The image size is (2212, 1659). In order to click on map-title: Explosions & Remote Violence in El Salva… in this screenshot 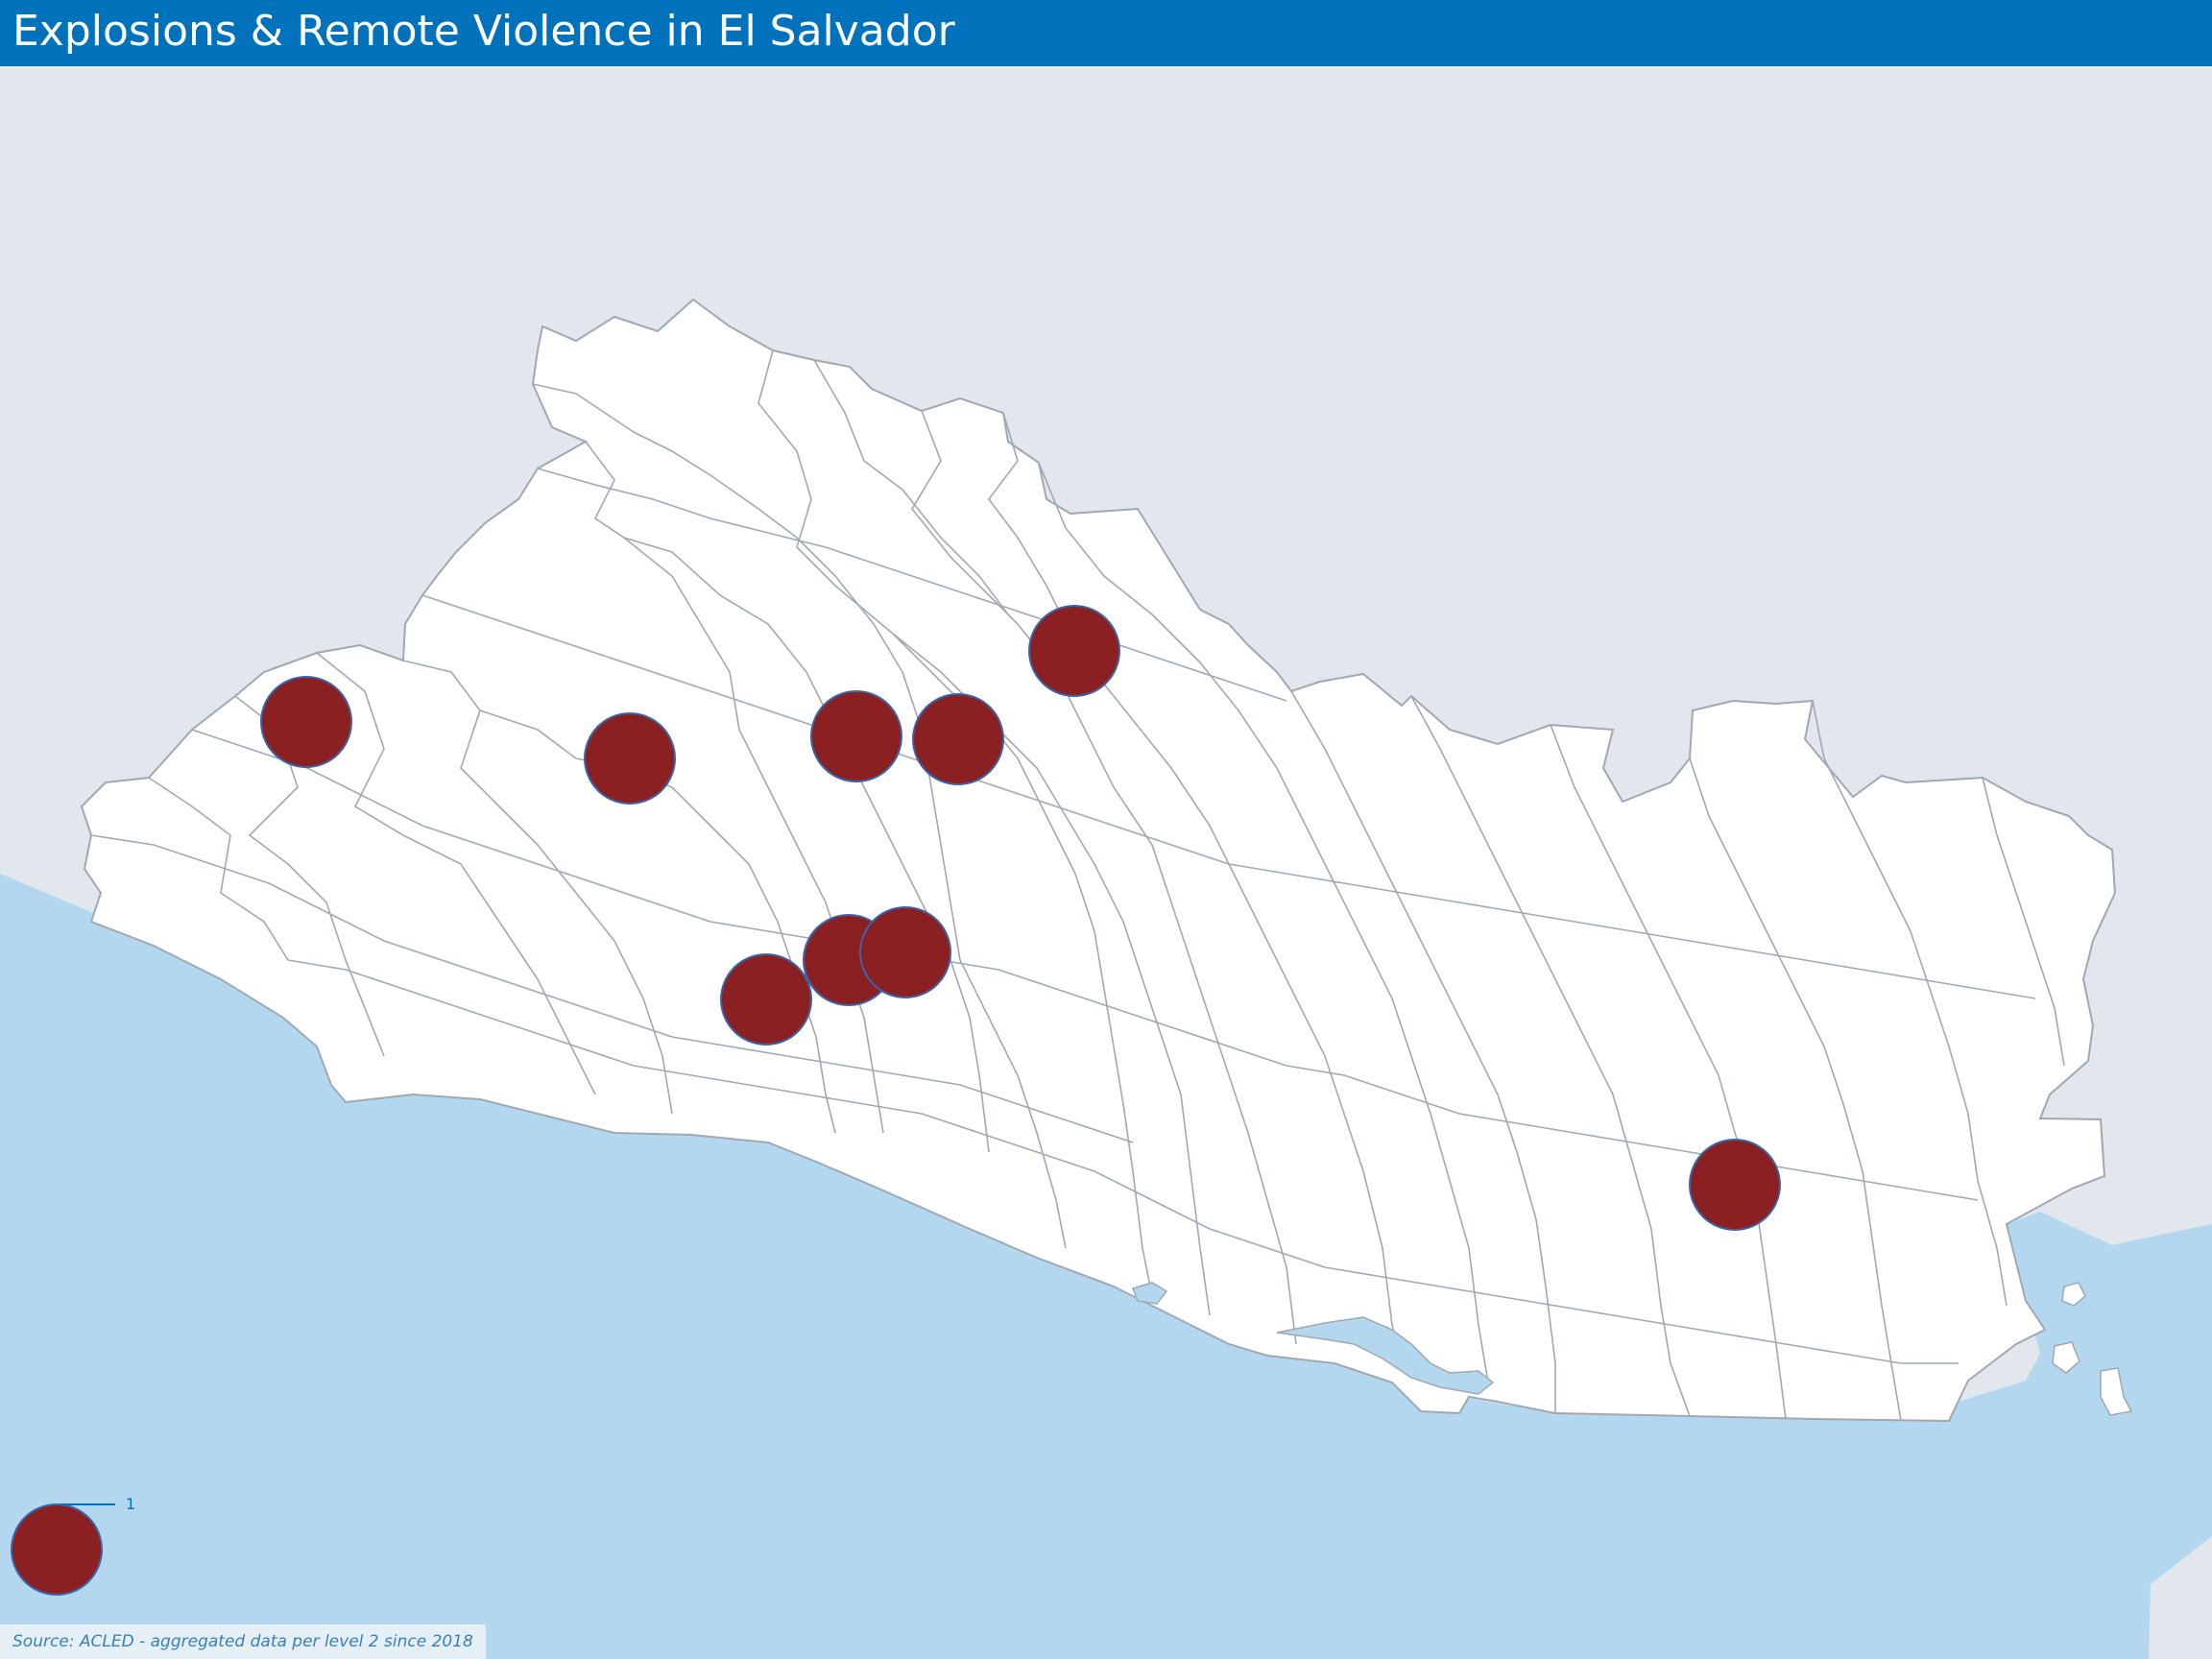, I will do `click(483, 32)`.